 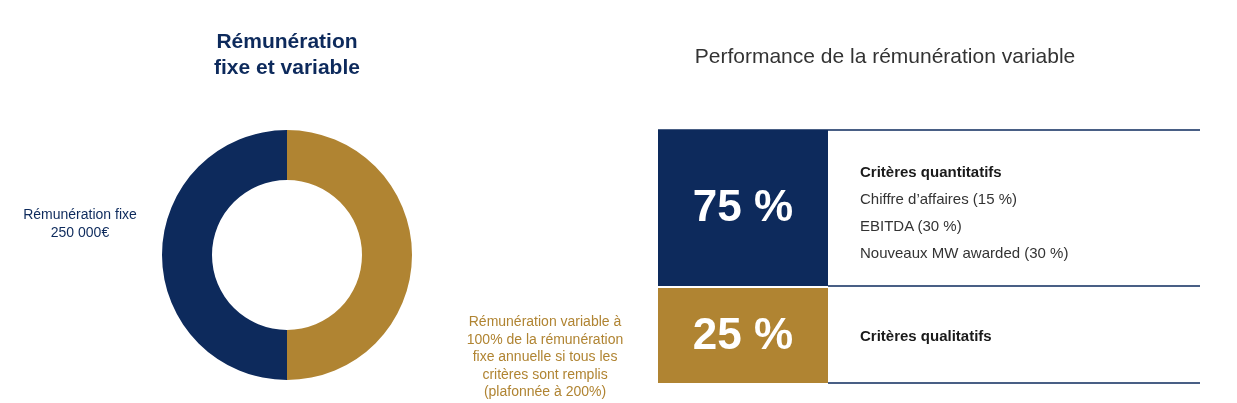 I want to click on text: EBITDA (30 %), so click(x=911, y=225).